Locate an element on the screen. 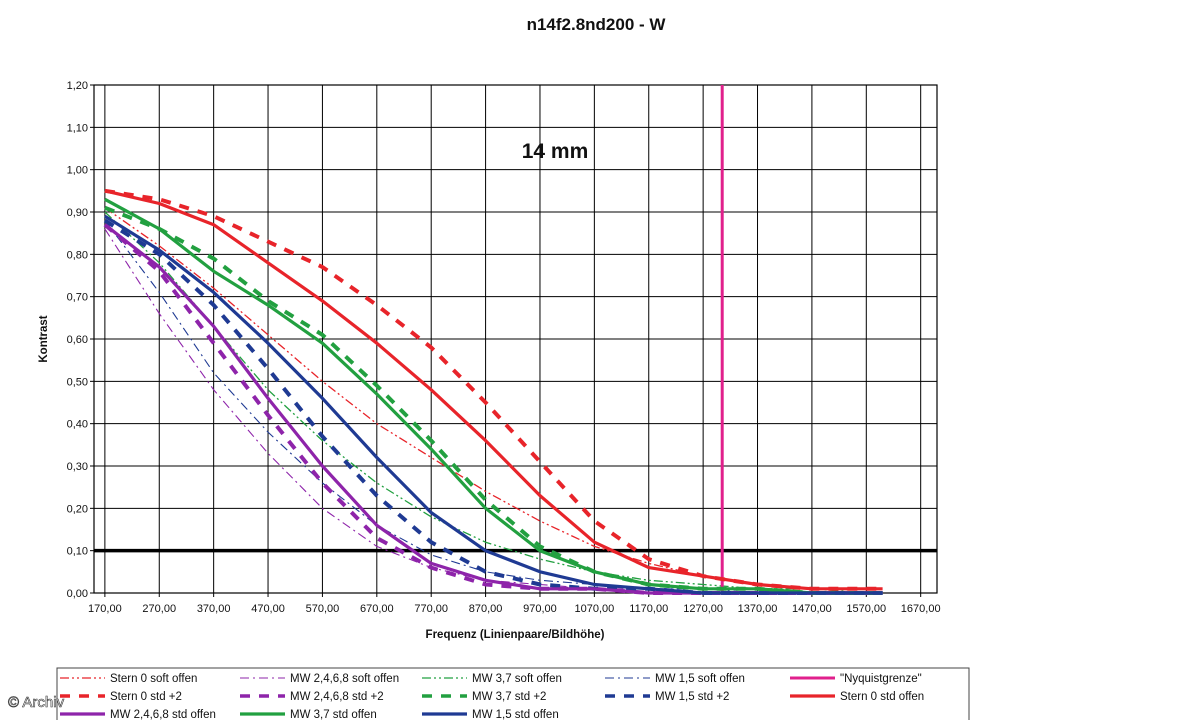 The height and width of the screenshot is (720, 1199). y-tick-label: 1,00 is located at coordinates (77, 171).